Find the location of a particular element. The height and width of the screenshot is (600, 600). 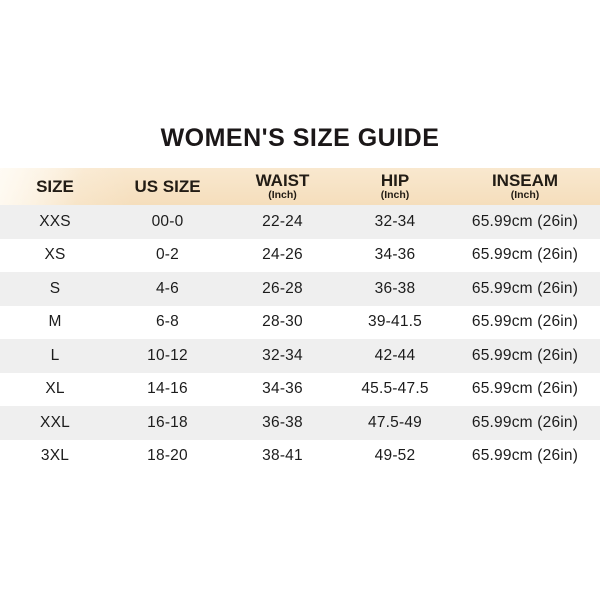

size-cell: XS is located at coordinates (55, 255).